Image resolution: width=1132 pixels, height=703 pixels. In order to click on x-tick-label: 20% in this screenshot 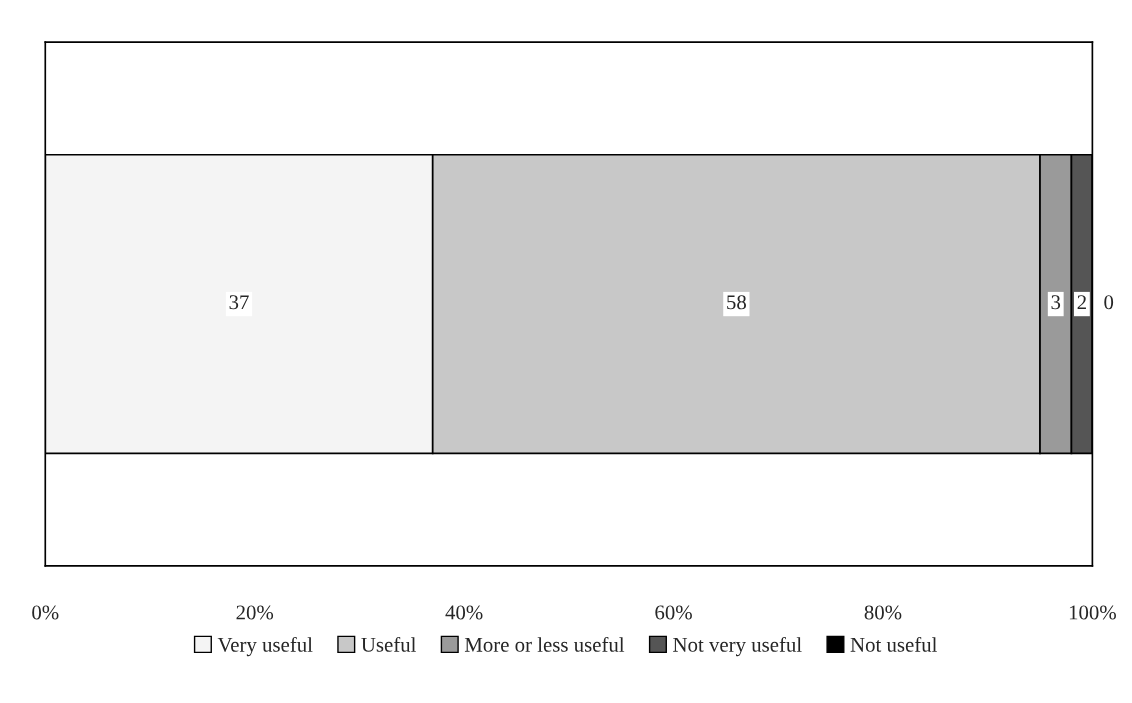, I will do `click(255, 612)`.